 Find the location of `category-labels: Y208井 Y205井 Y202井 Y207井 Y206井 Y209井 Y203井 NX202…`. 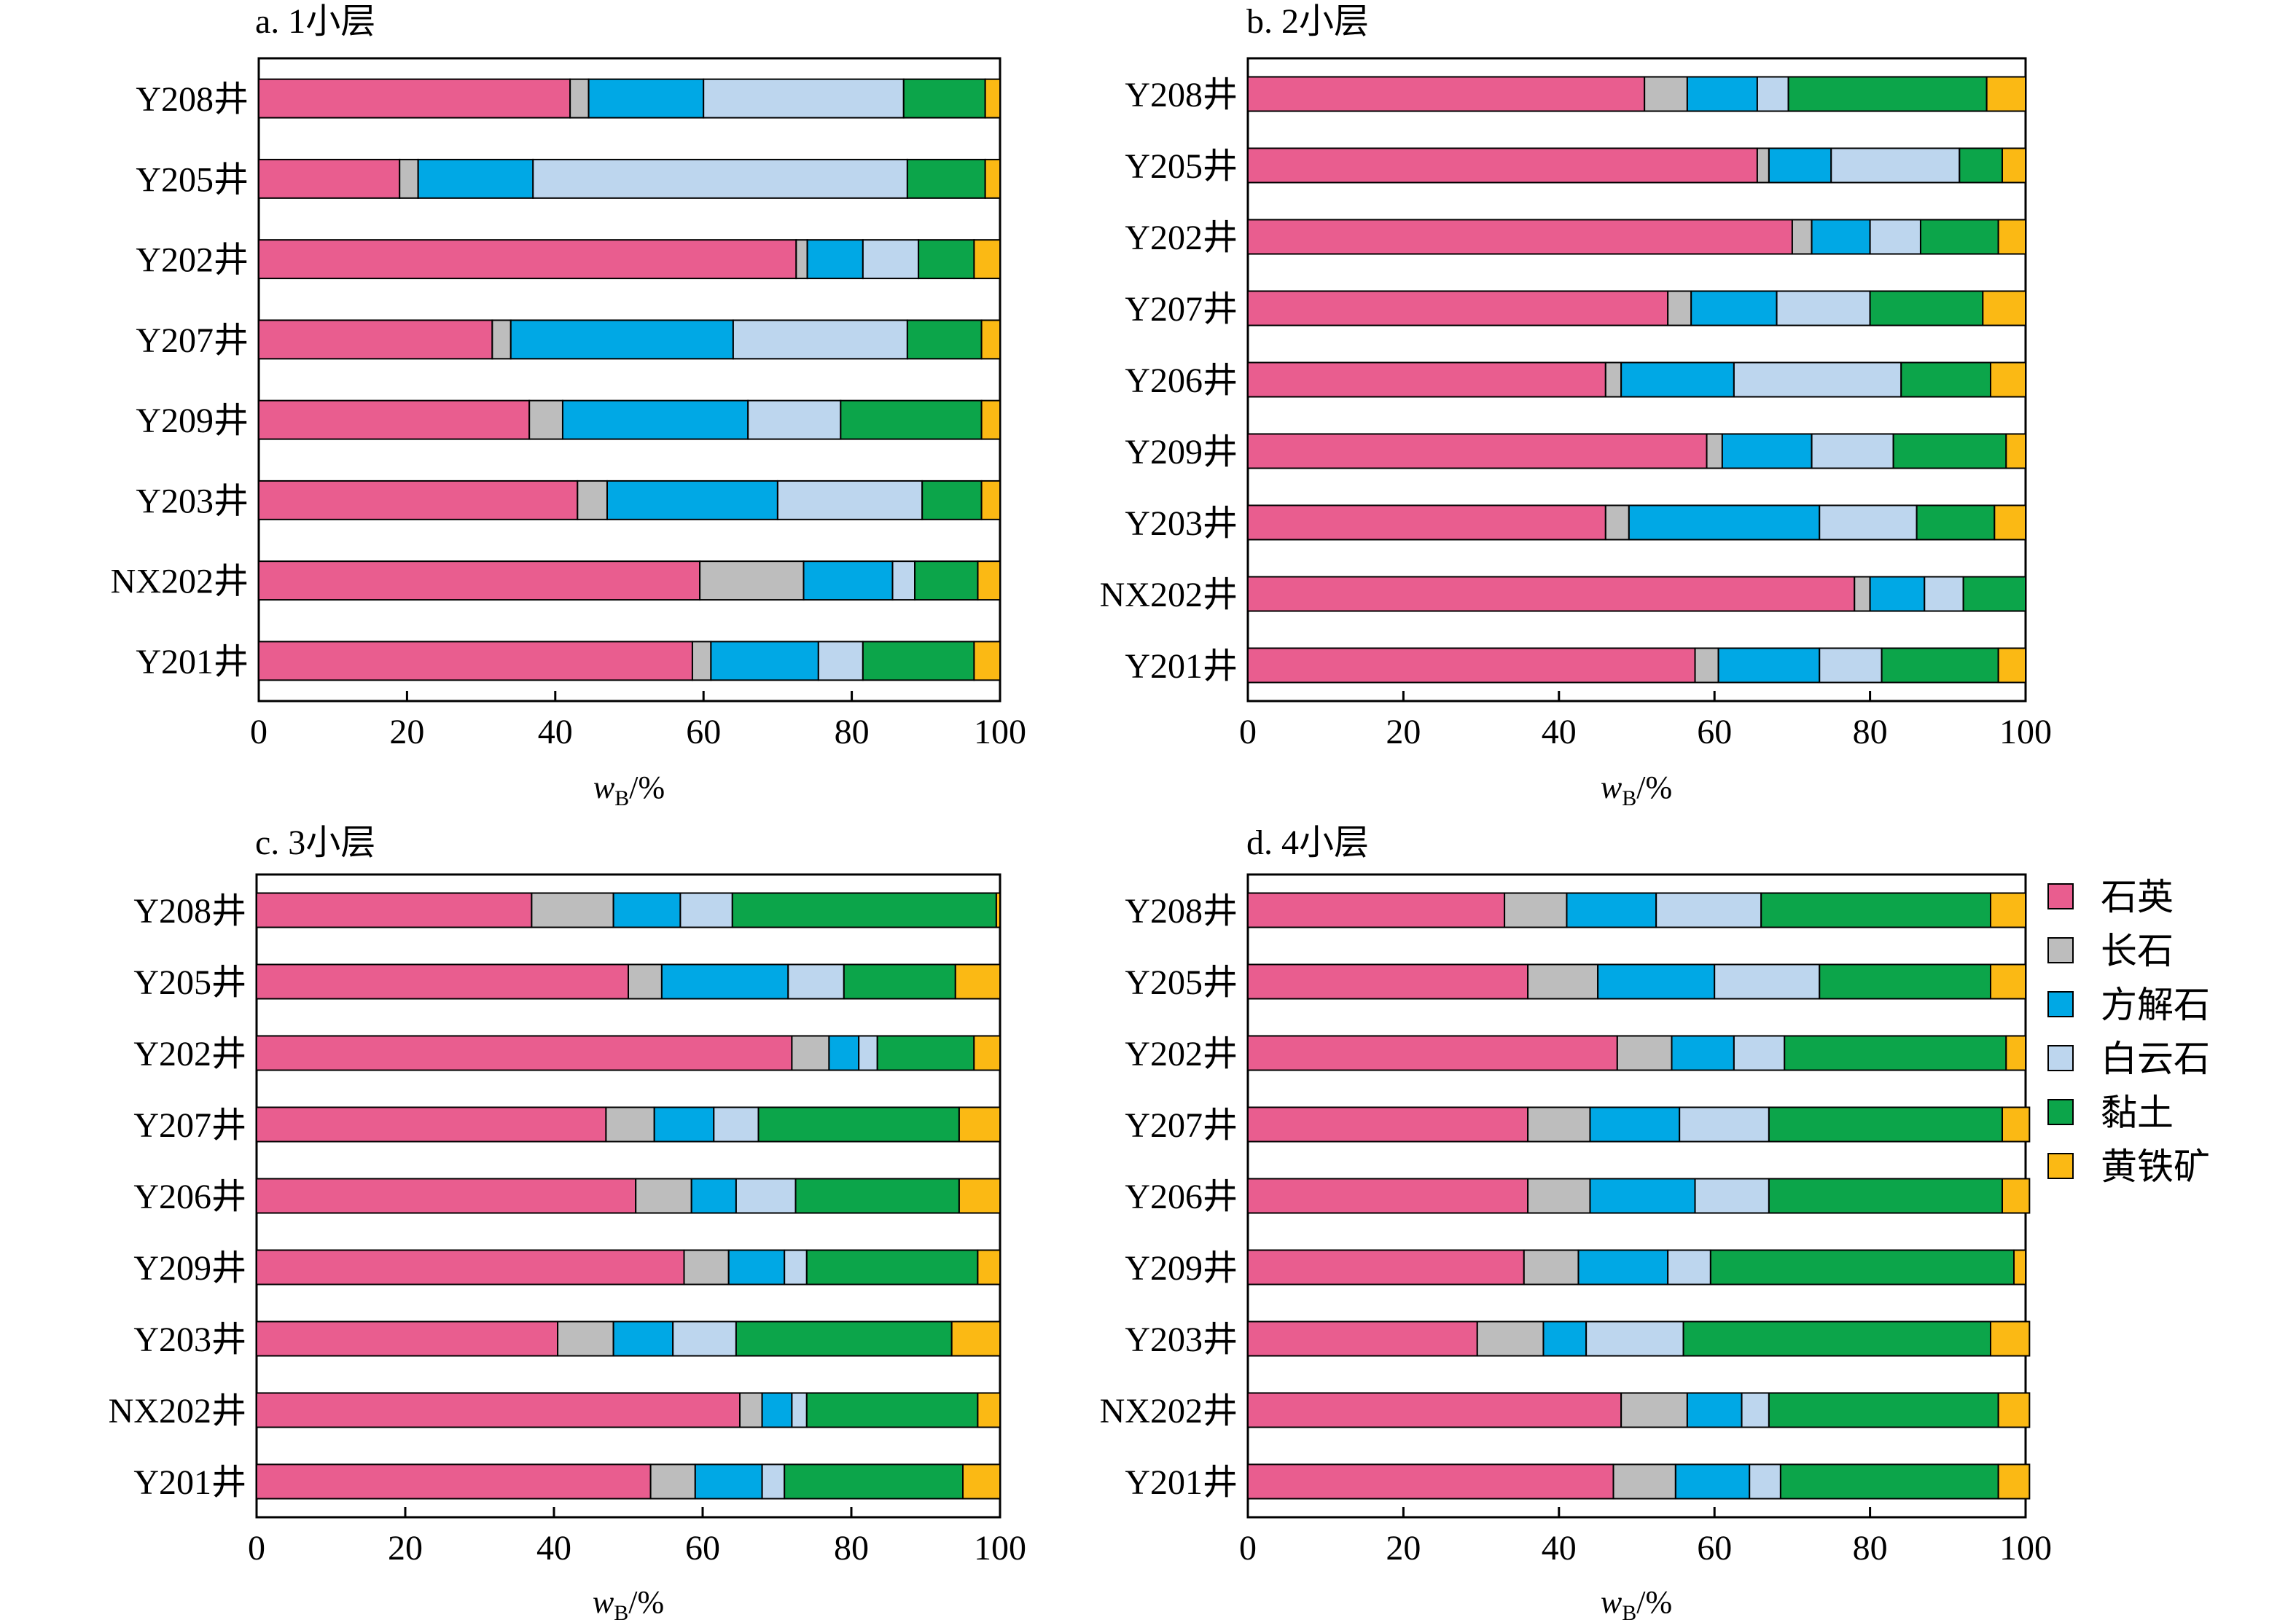

category-labels: Y208井 Y205井 Y202井 Y207井 Y206井 Y209井 Y203井 NX202… is located at coordinates (177, 1197).